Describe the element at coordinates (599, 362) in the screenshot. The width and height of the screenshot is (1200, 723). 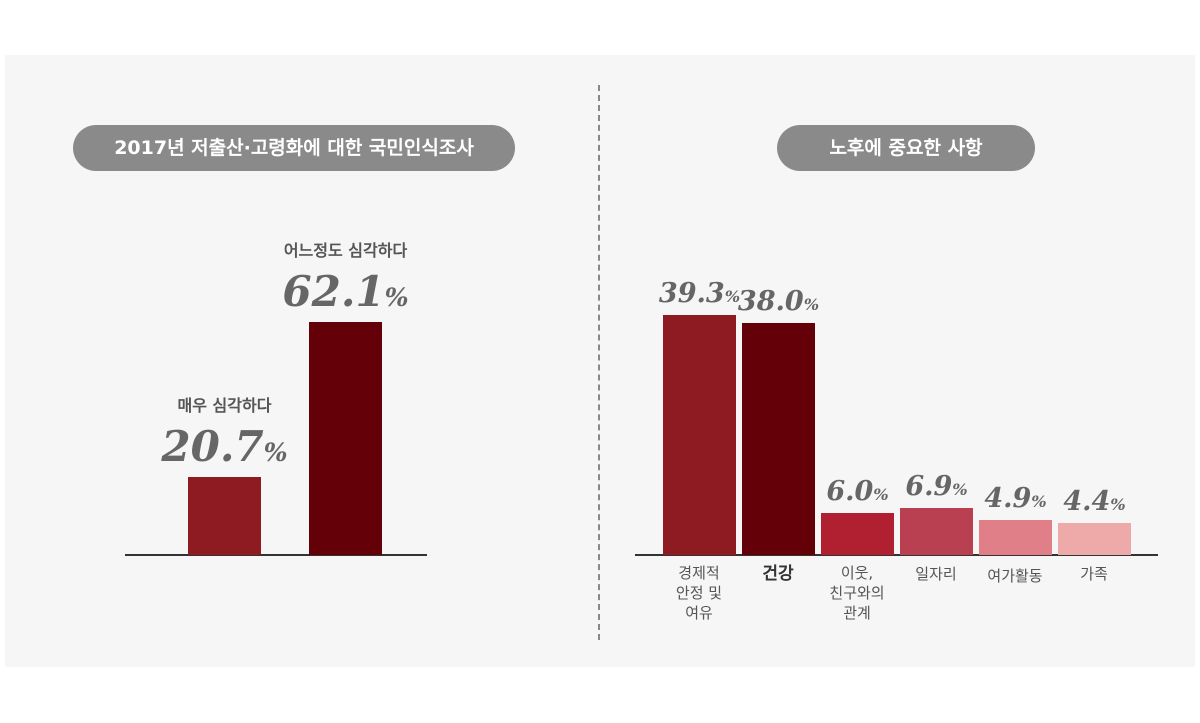
I see `divider` at that location.